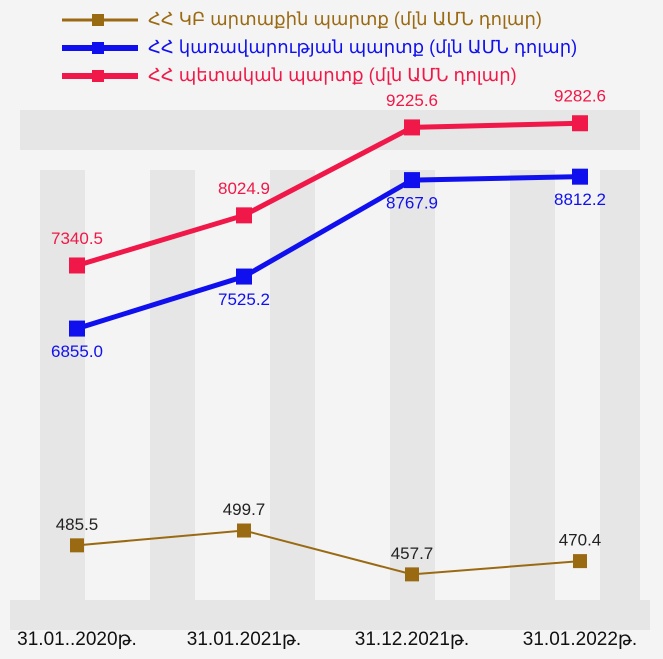 This screenshot has height=659, width=663. I want to click on data-label: 7525.2, so click(244, 299).